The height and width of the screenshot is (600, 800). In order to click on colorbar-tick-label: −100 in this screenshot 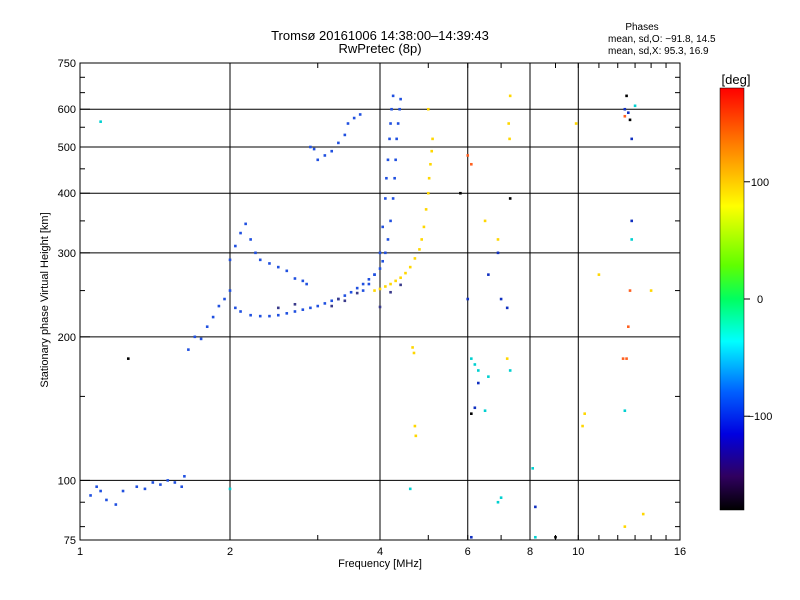, I will do `click(760, 417)`.